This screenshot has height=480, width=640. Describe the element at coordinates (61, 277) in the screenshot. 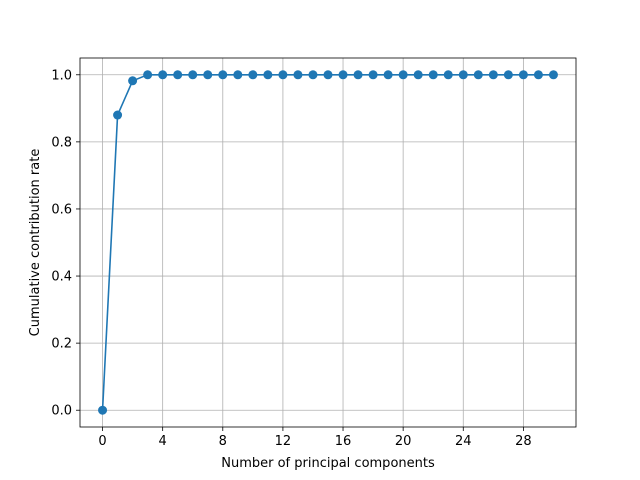

I see `y-tick-label: 0.4` at that location.